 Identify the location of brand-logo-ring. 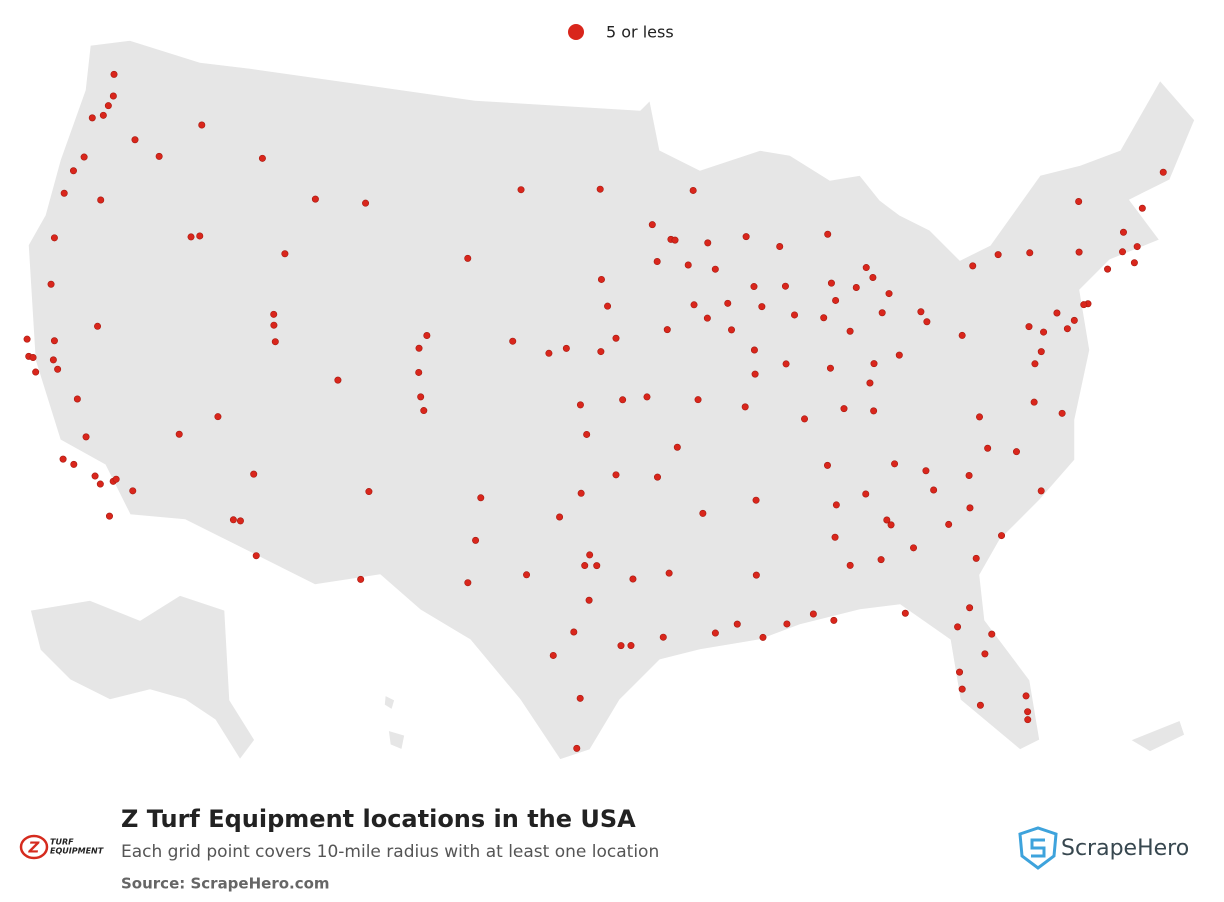
(34, 847).